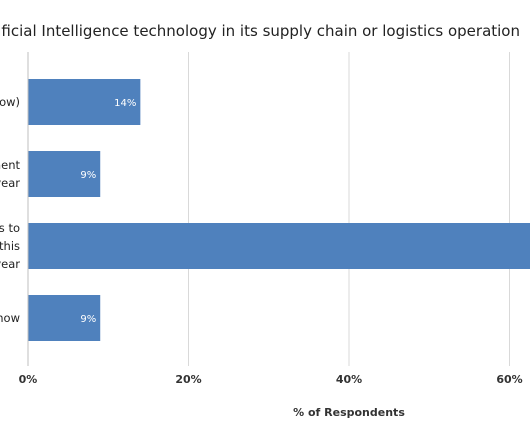 Image resolution: width=530 pixels, height=442 pixels. Describe the element at coordinates (10, 102) in the screenshot. I see `category-label: ow)` at that location.